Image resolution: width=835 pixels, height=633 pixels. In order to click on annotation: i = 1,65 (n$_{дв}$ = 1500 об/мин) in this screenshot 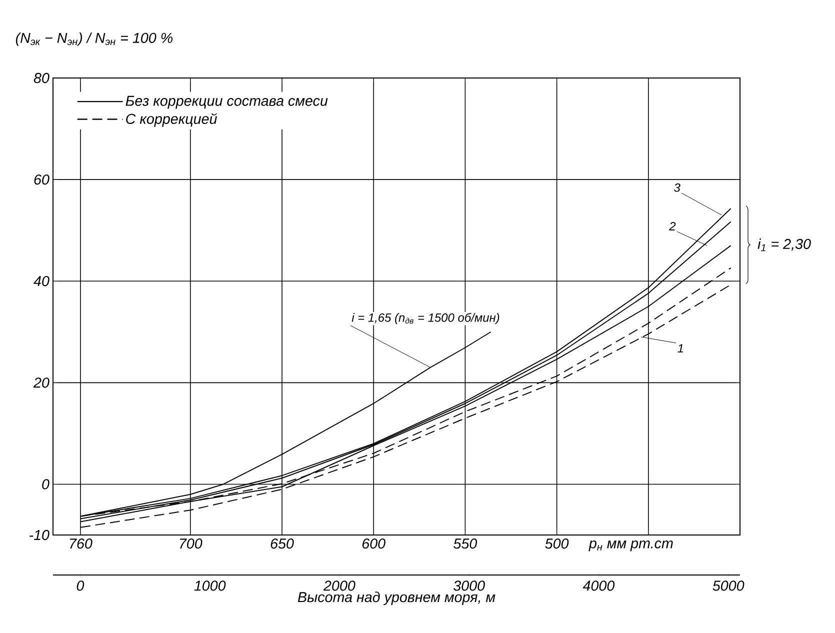, I will do `click(426, 318)`.